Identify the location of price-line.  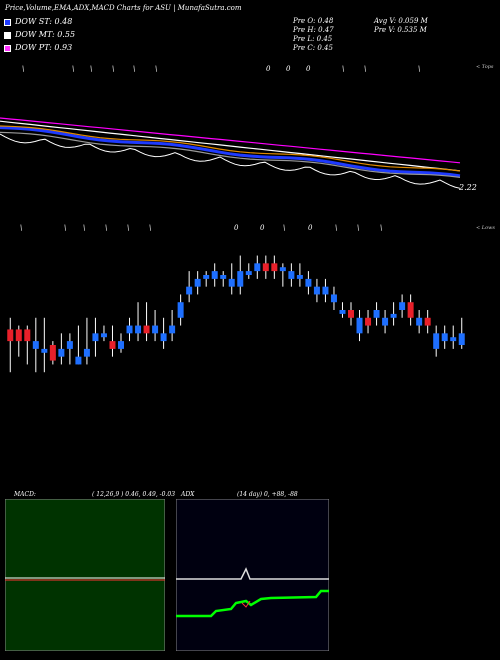
(230, 161).